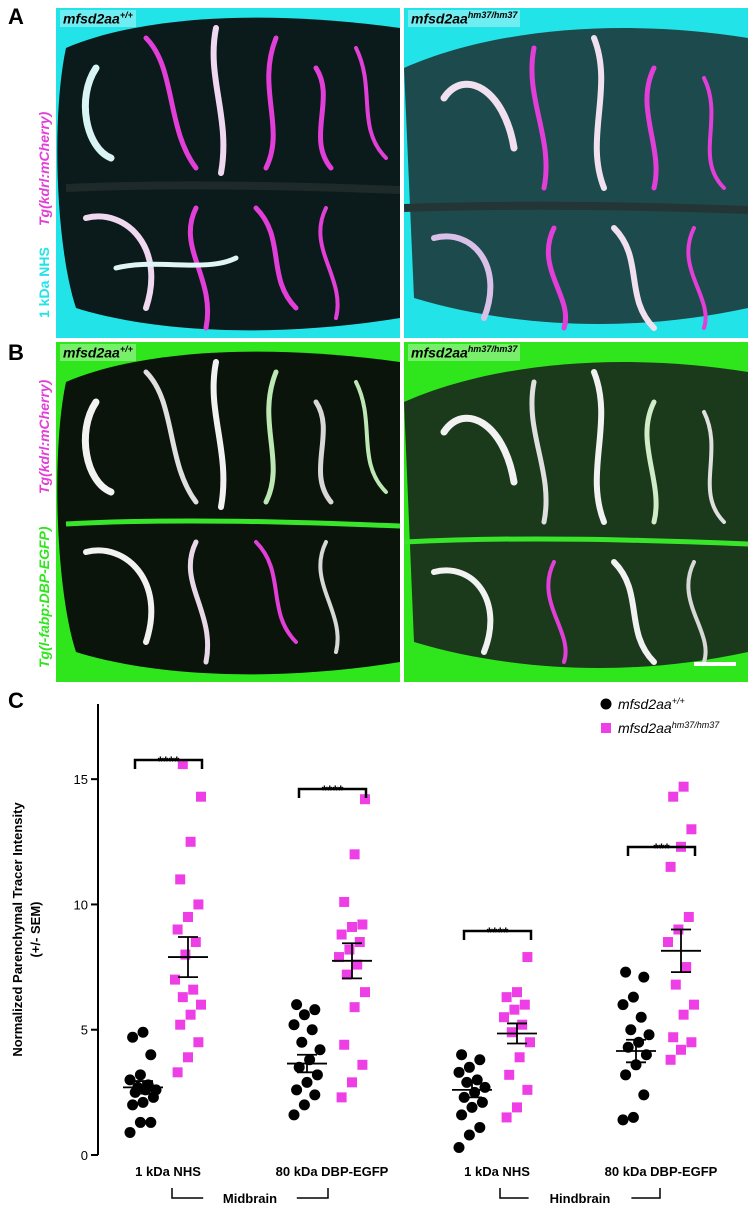 The image size is (756, 1218). I want to click on image-b-wildtype: mfsd2aa+/+, so click(228, 512).